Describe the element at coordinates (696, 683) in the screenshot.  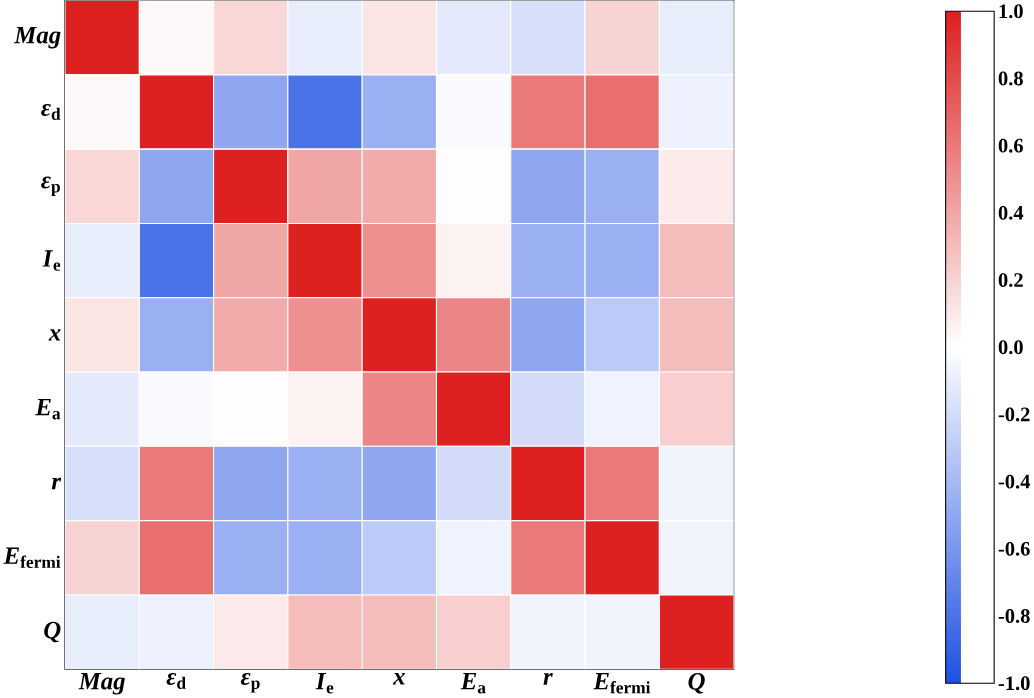
I see `x-tick-label: Q` at that location.